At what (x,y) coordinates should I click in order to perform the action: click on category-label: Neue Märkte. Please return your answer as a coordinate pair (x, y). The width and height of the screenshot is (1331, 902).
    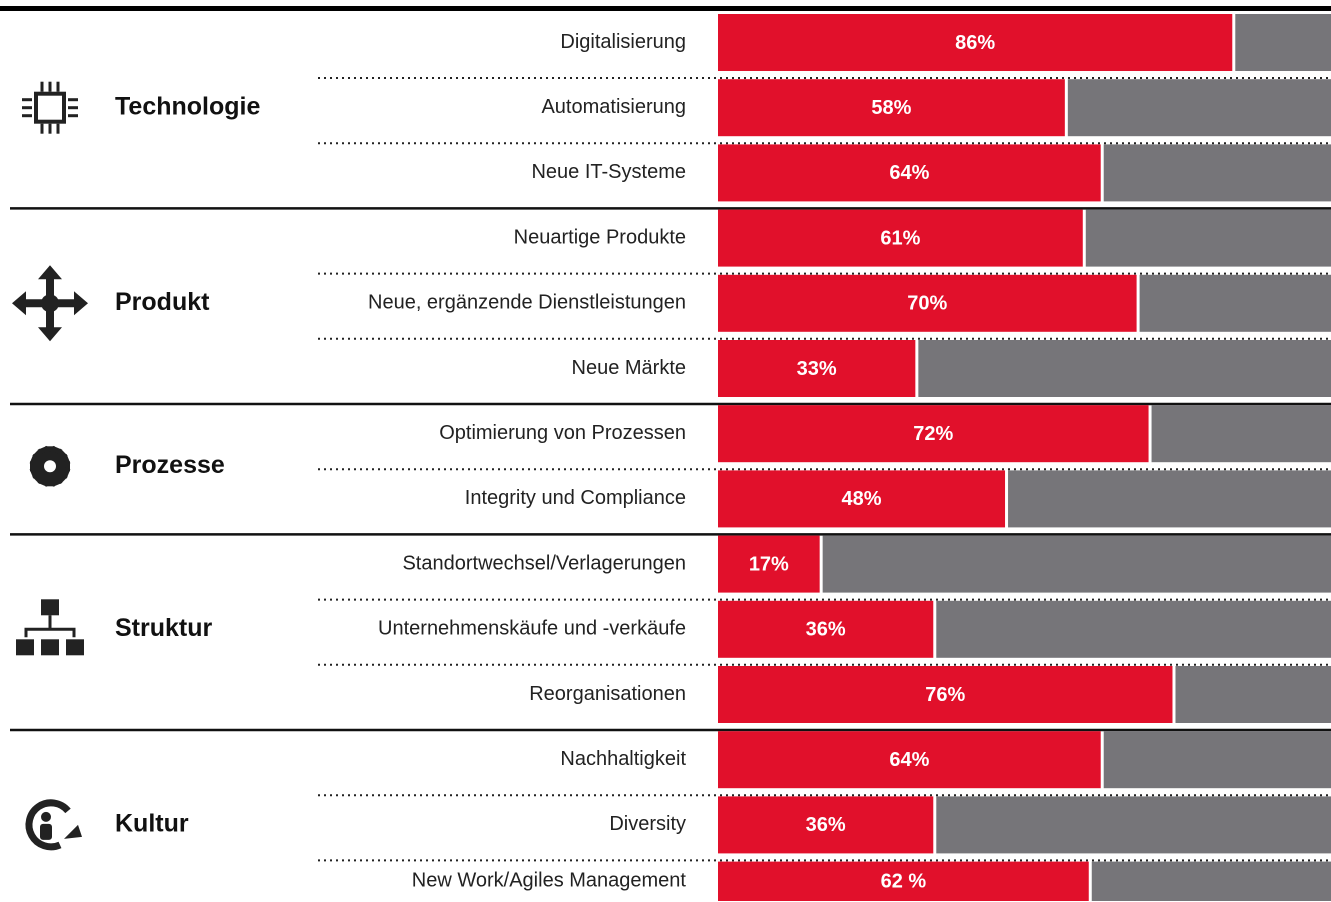
    Looking at the image, I should click on (629, 368).